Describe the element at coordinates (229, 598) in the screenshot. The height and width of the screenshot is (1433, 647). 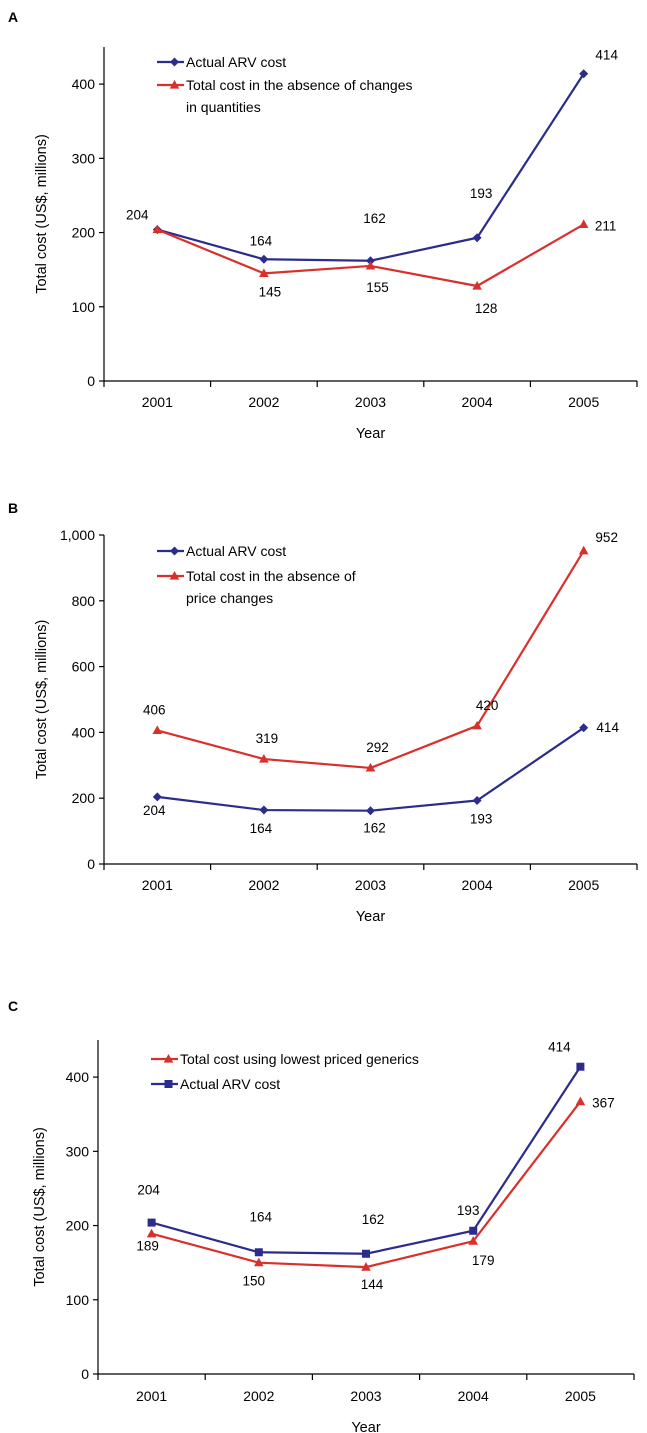
I see `legend-label: price changes` at that location.